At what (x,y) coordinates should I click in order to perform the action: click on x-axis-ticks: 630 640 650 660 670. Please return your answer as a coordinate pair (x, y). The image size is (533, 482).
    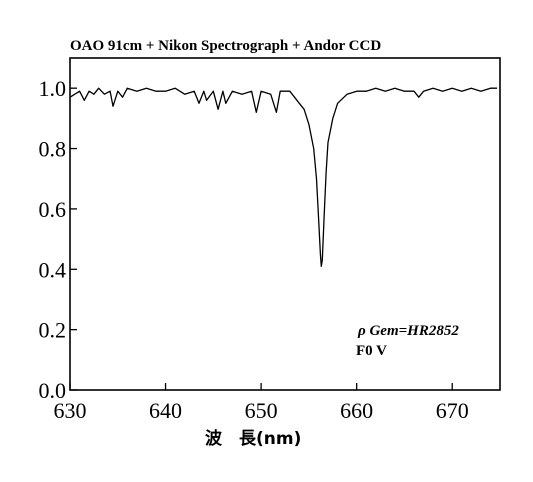
    Looking at the image, I should click on (261, 403).